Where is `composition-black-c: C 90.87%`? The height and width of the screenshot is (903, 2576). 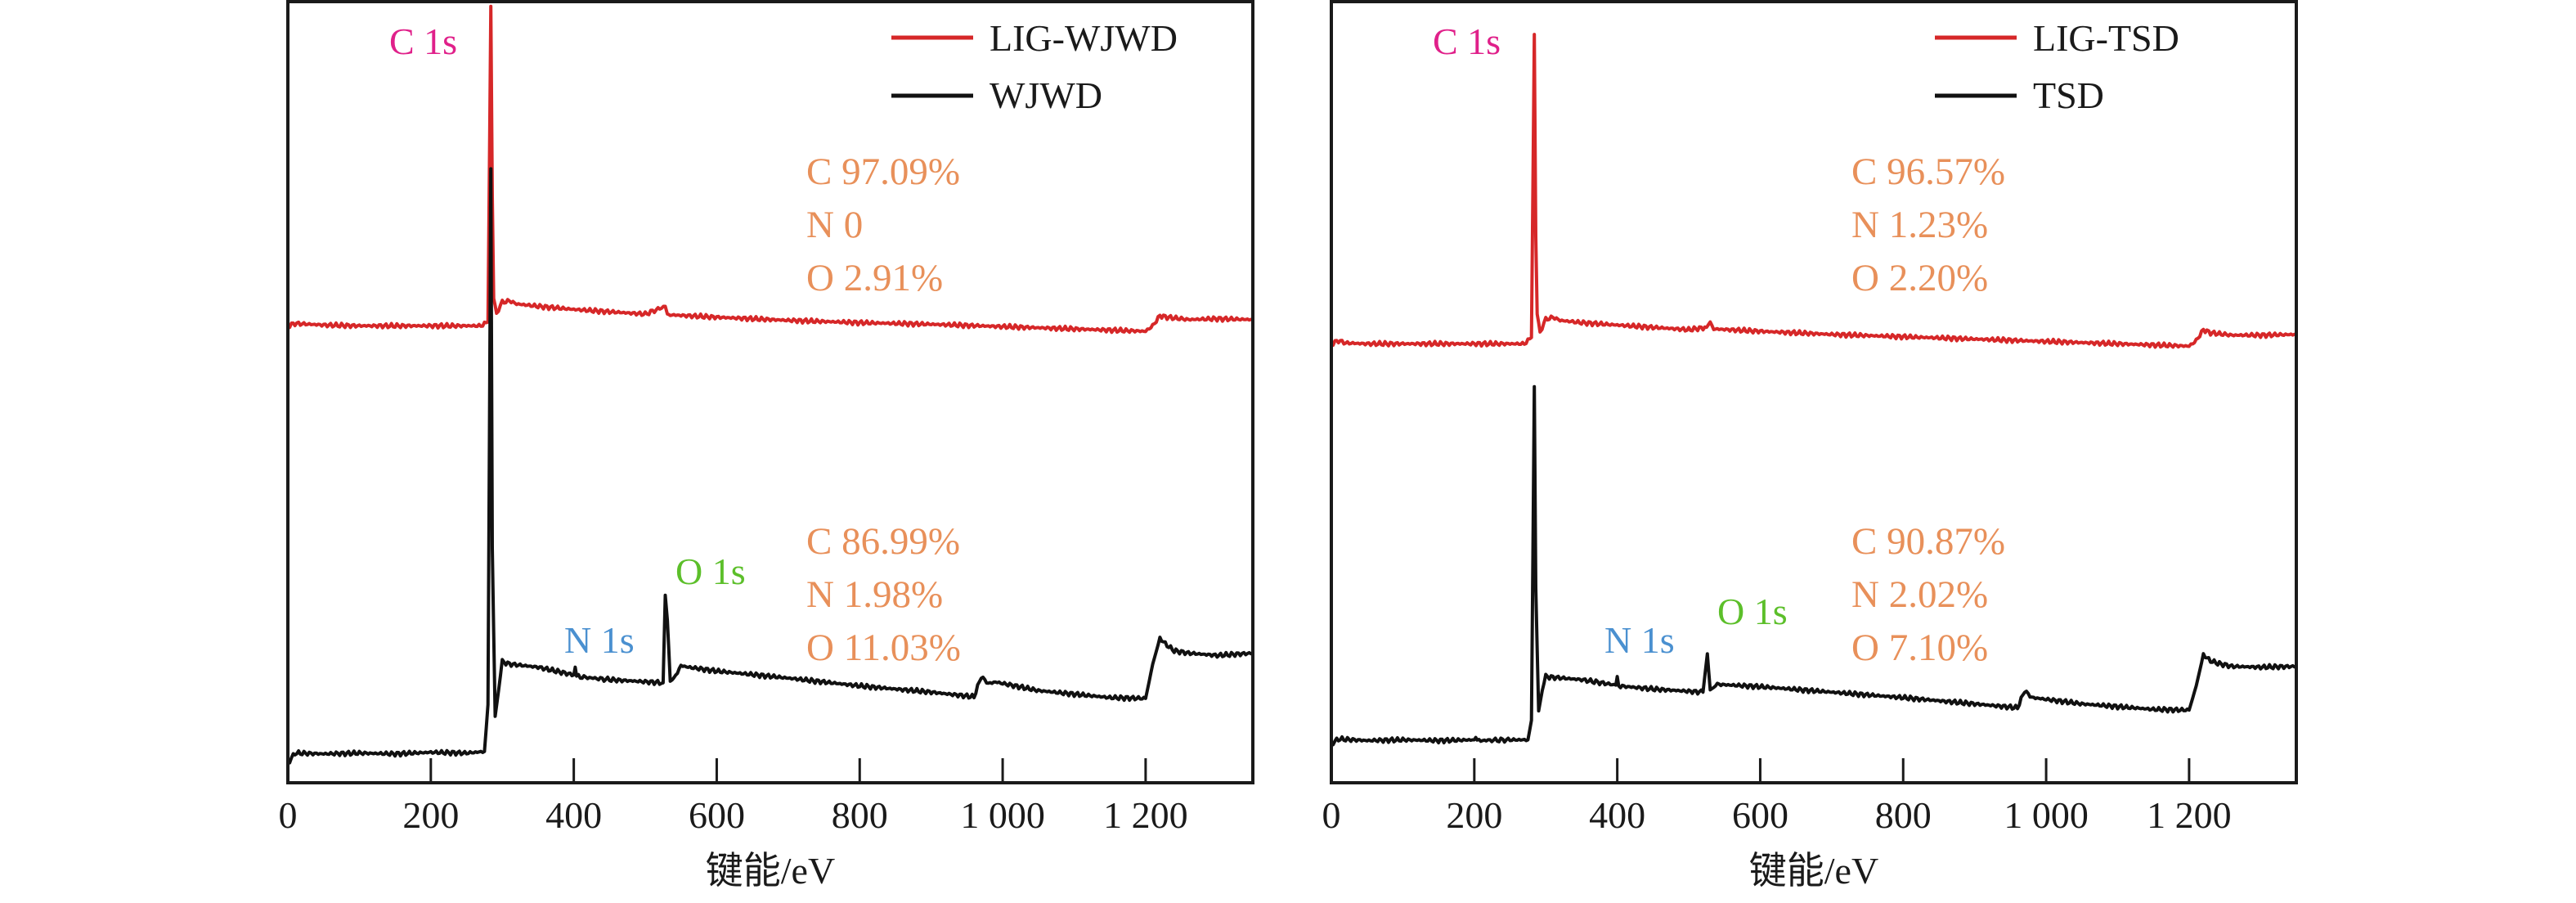 composition-black-c: C 90.87% is located at coordinates (1928, 541).